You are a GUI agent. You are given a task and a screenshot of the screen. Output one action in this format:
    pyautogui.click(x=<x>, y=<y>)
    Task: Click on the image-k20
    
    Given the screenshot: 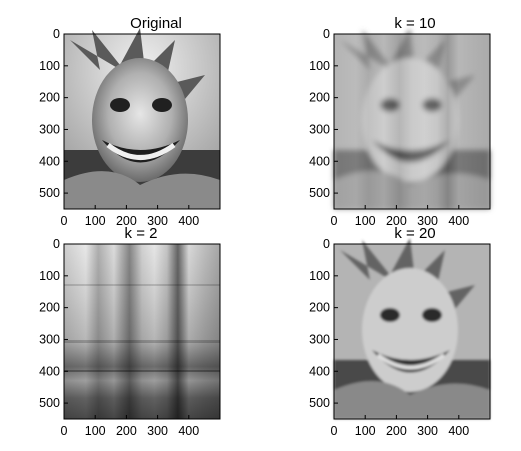 What is the action you would take?
    pyautogui.click(x=412, y=328)
    